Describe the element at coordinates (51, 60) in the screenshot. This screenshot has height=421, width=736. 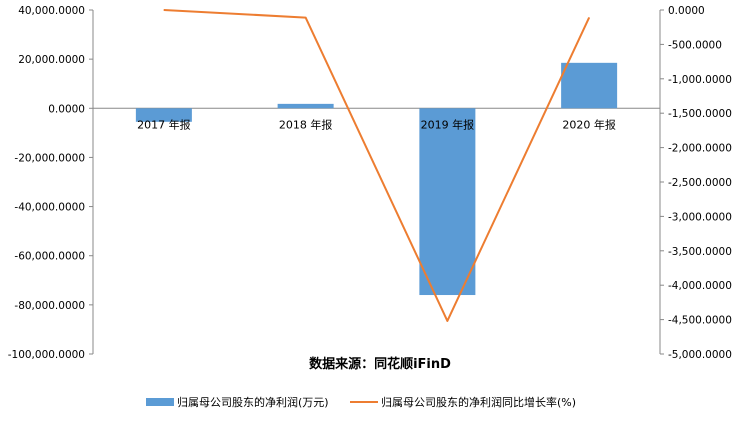
I see `left-tick-label: 20,000.0000` at that location.